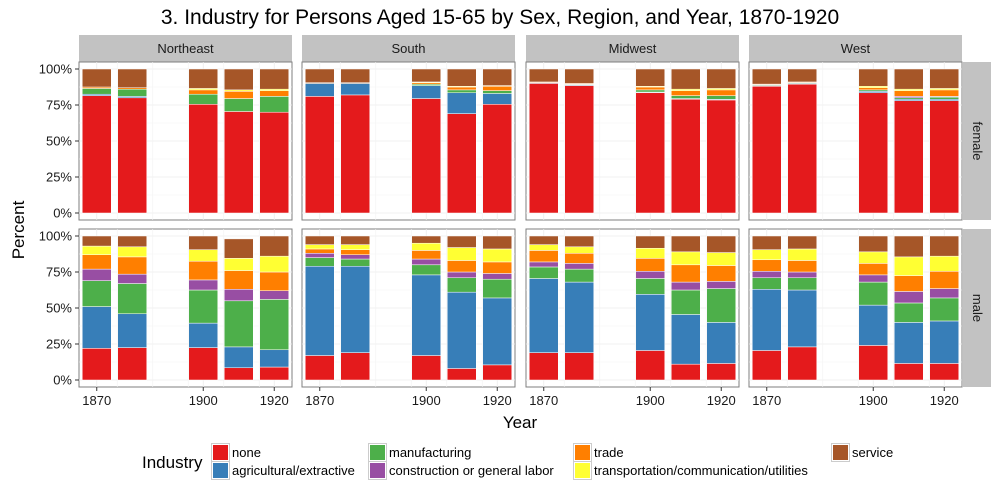 This screenshot has width=1000, height=500. Describe the element at coordinates (56, 69) in the screenshot. I see `y-tick-label: 100%` at that location.